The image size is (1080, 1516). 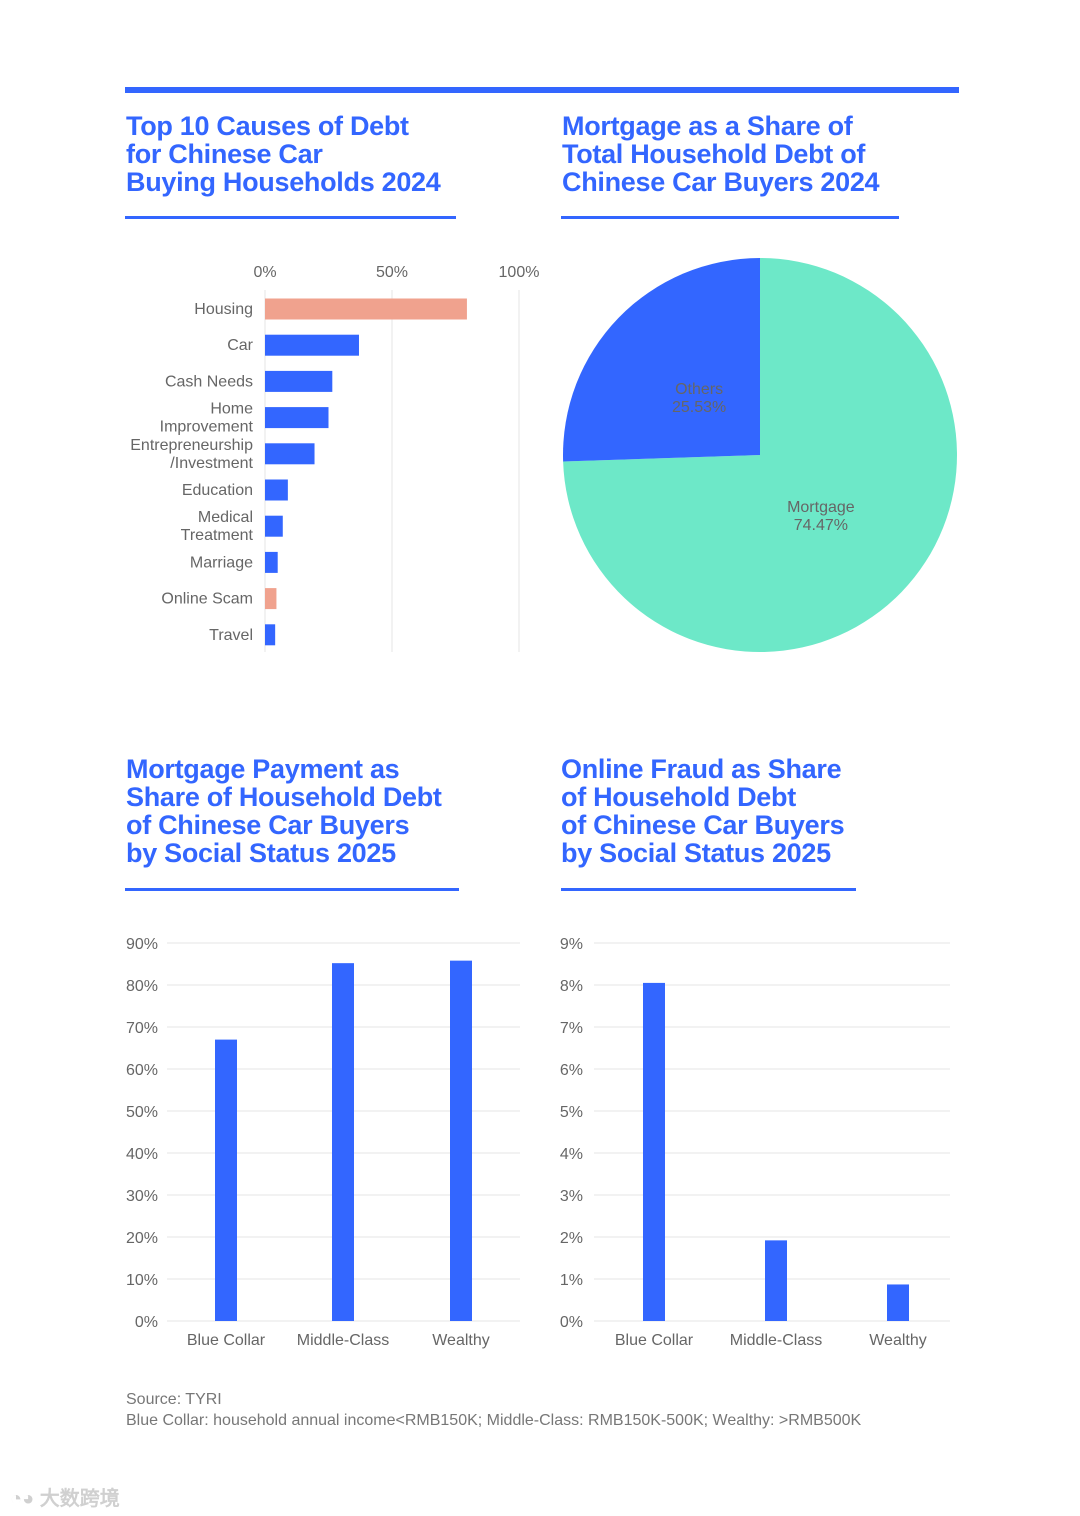 I want to click on y-tick-label: 40%, so click(x=142, y=1154).